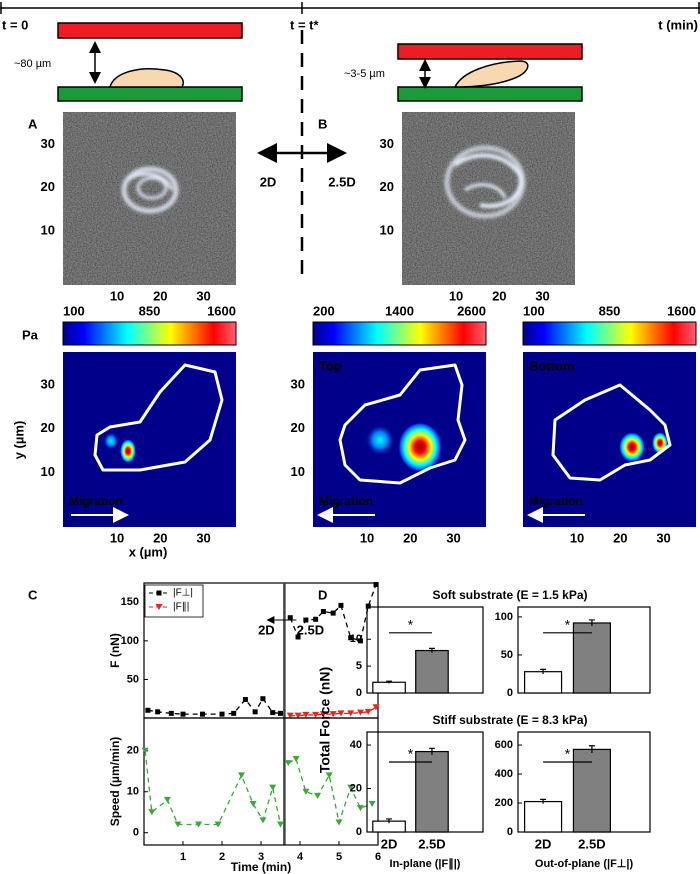 Image resolution: width=700 pixels, height=874 pixels. What do you see at coordinates (324, 310) in the screenshot?
I see `colorbar-tick-label: 200` at bounding box center [324, 310].